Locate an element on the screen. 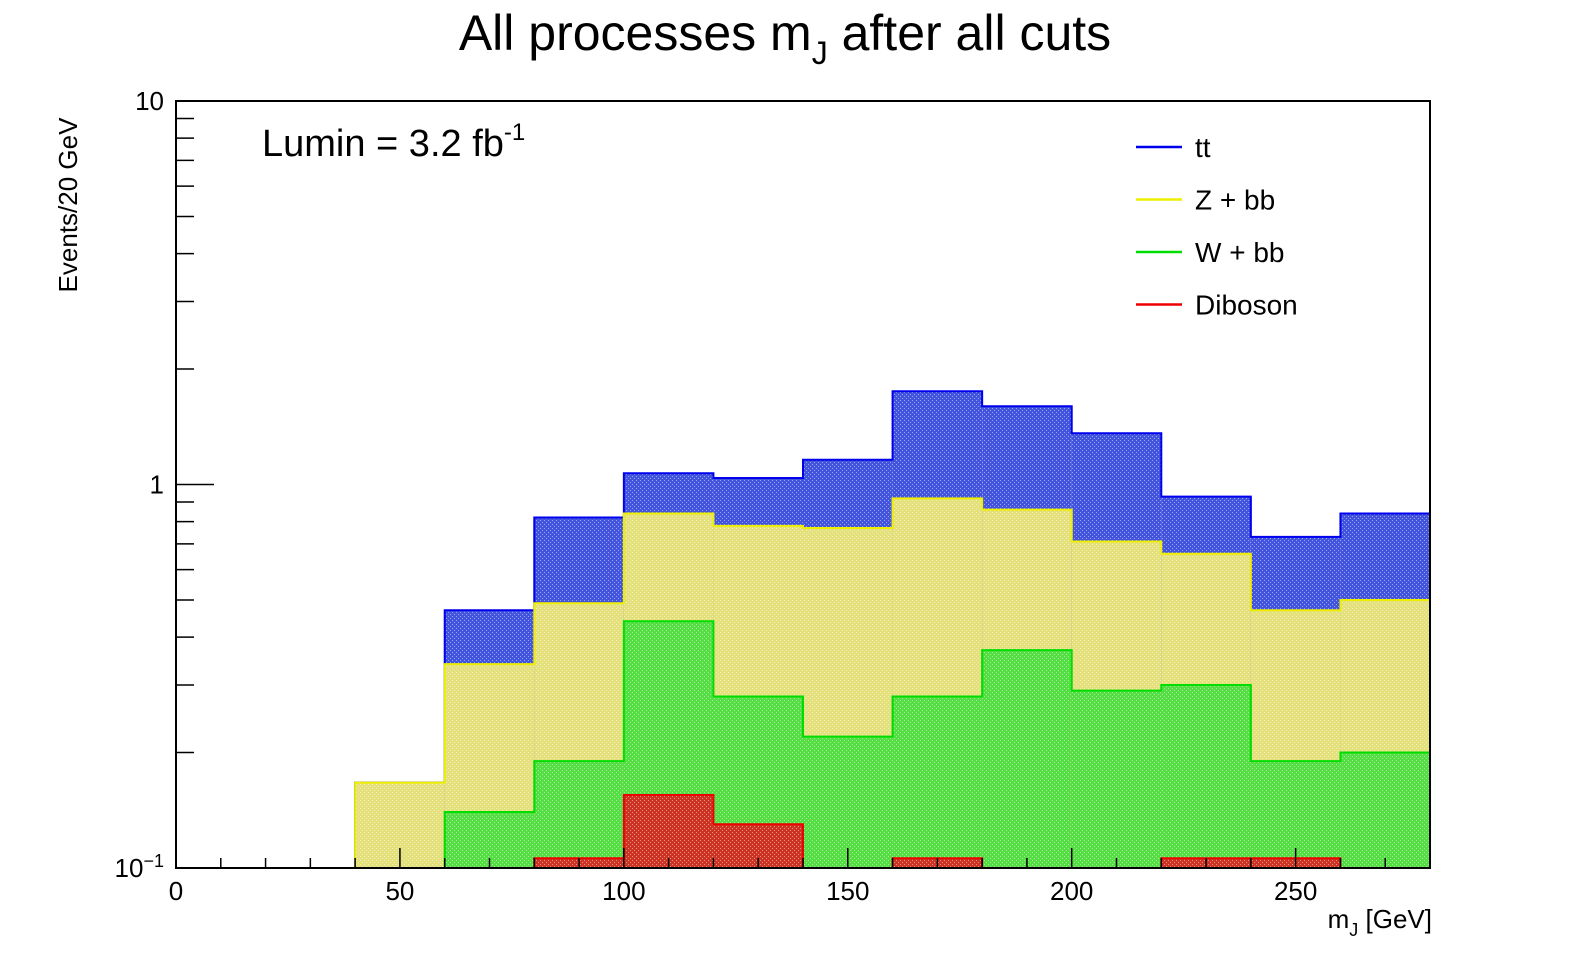  y-tick-label: 10−1 is located at coordinates (139, 867).